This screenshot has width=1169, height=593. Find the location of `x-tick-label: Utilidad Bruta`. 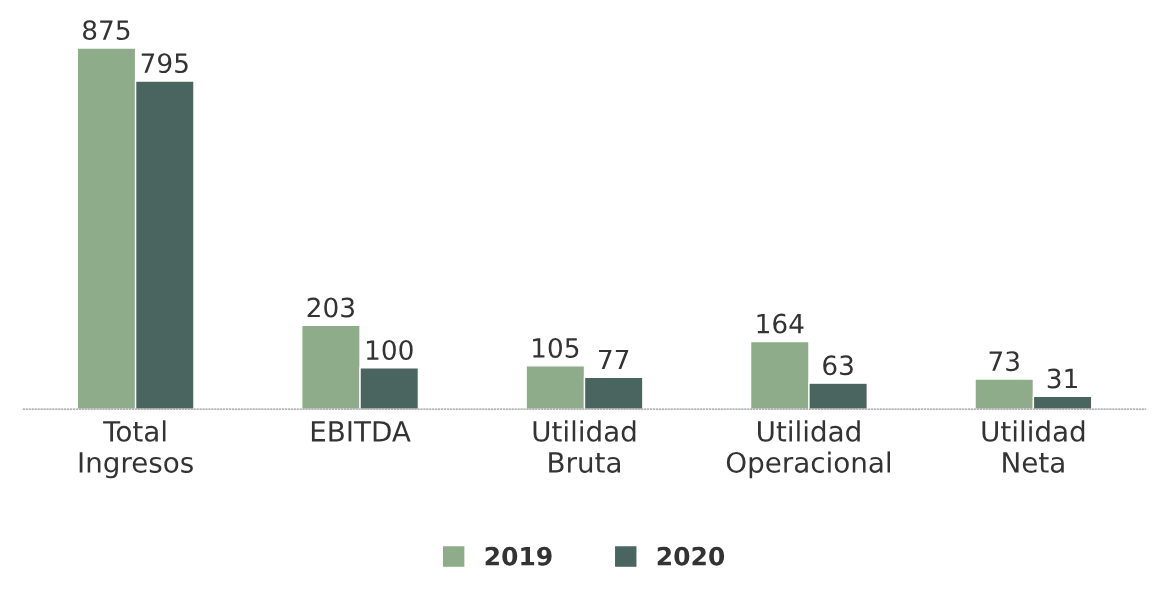

x-tick-label: Utilidad Bruta is located at coordinates (584, 446).